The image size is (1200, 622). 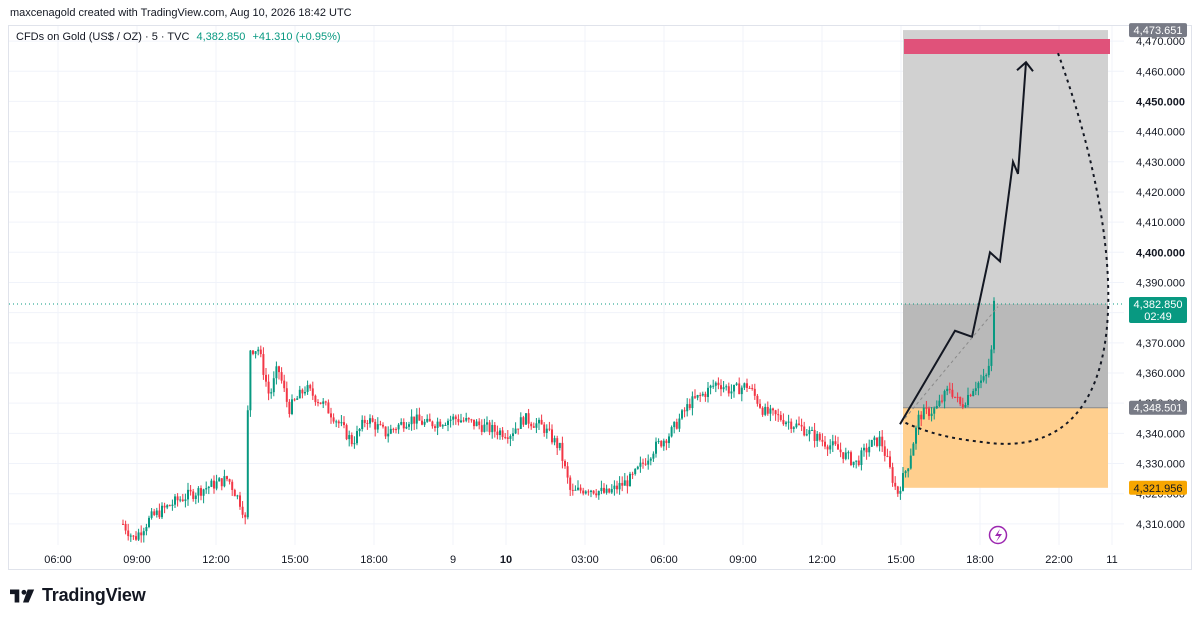 I want to click on drawings, so click(x=1004, y=298).